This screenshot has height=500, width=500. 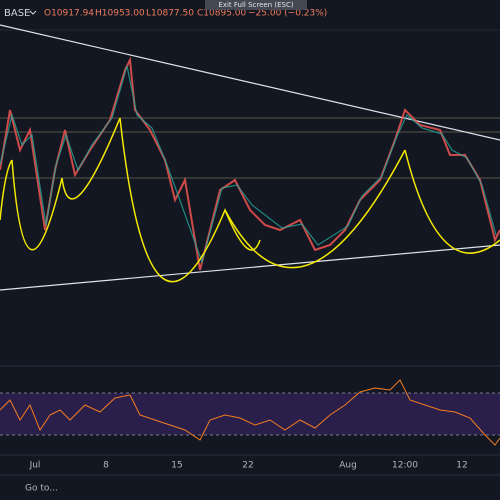 I want to click on time-label: Aug, so click(x=348, y=466).